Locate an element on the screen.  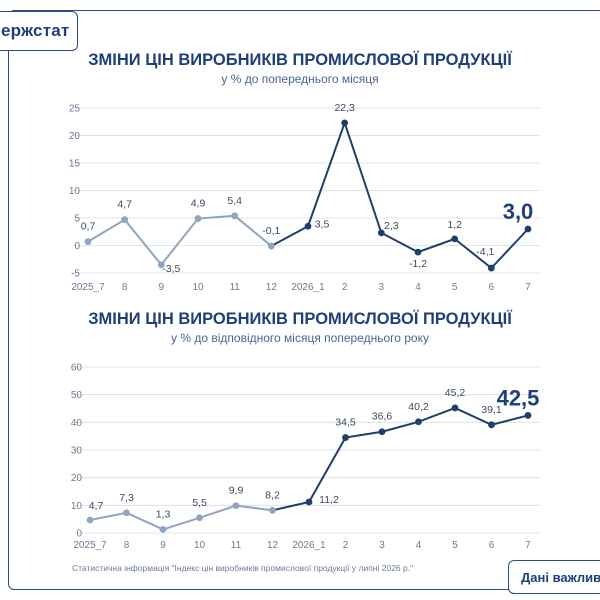
y-tick-label: 40 is located at coordinates (77, 423).